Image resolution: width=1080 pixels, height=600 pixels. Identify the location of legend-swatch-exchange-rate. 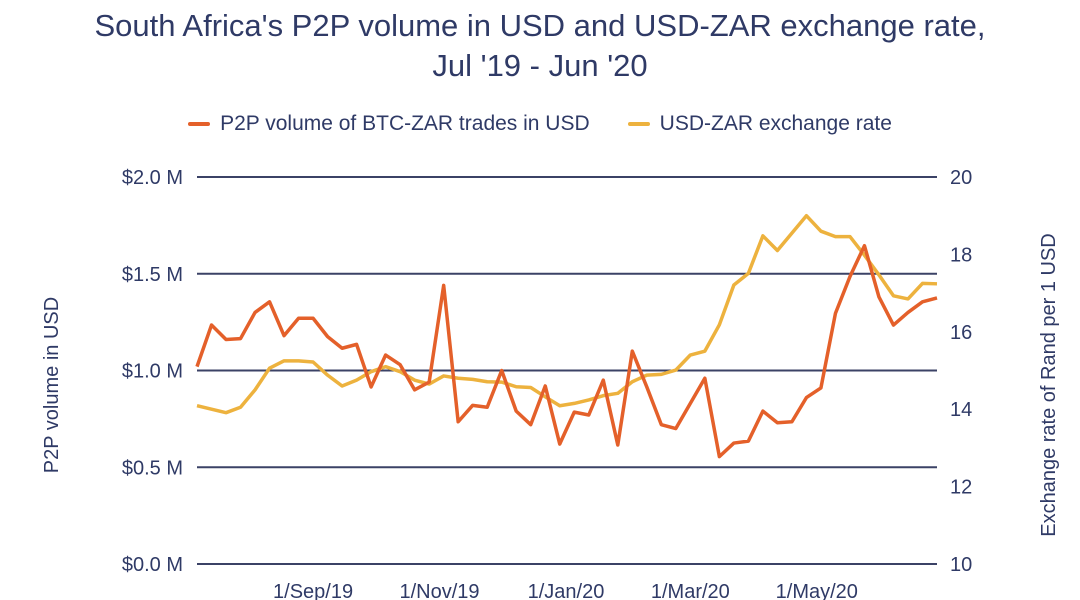
(638, 124).